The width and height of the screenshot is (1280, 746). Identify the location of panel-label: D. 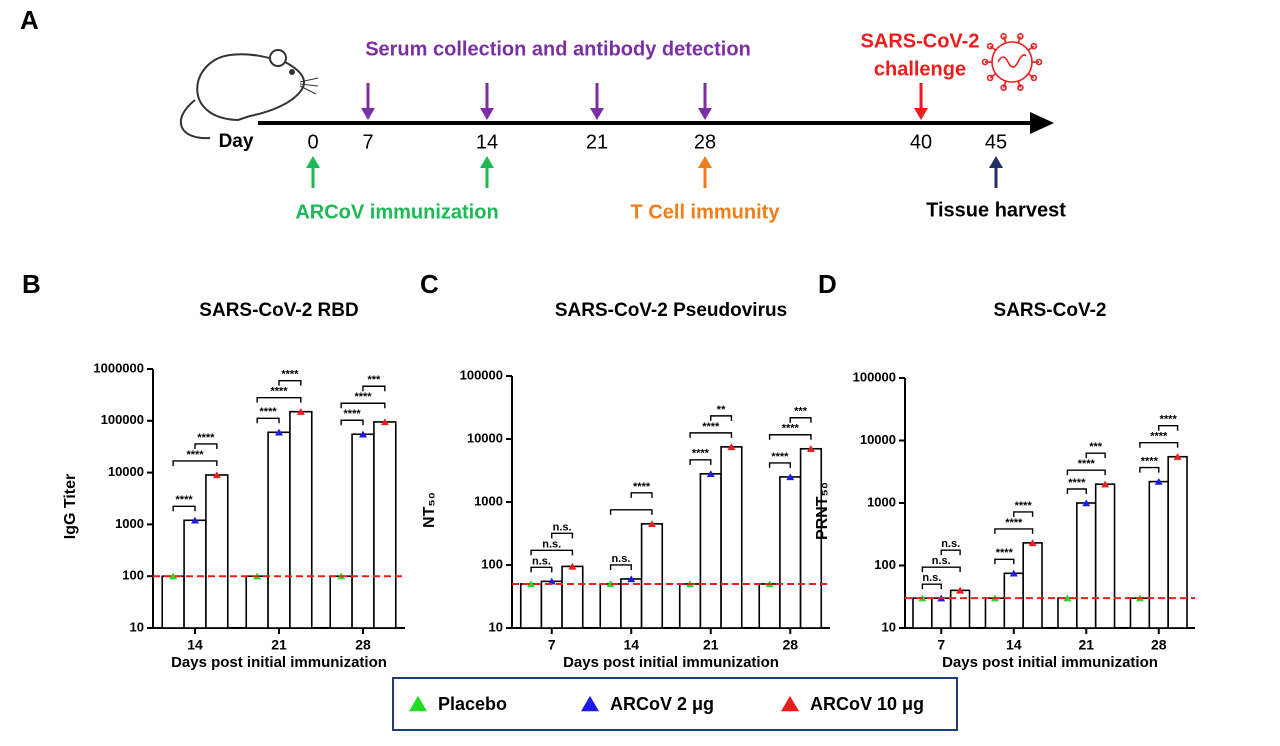
(827, 284).